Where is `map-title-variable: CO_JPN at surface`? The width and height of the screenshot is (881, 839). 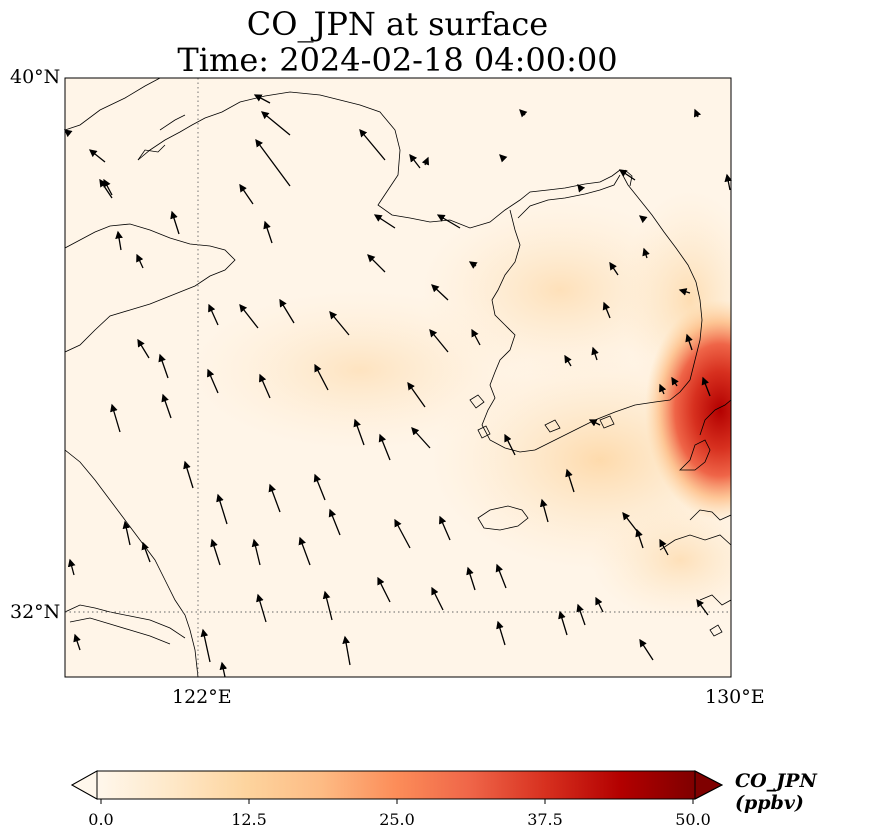 map-title-variable: CO_JPN at surface is located at coordinates (397, 24).